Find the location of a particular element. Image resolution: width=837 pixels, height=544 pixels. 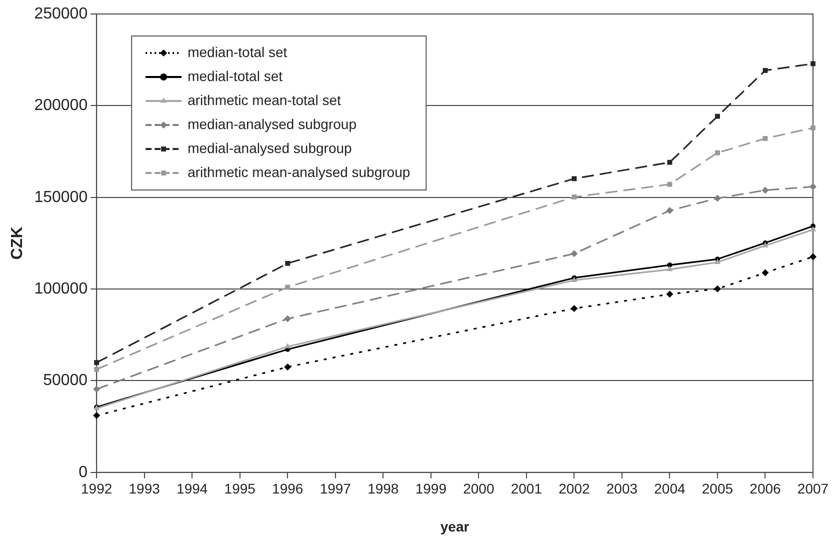

y-tick-label: 250000 is located at coordinates (61, 13).